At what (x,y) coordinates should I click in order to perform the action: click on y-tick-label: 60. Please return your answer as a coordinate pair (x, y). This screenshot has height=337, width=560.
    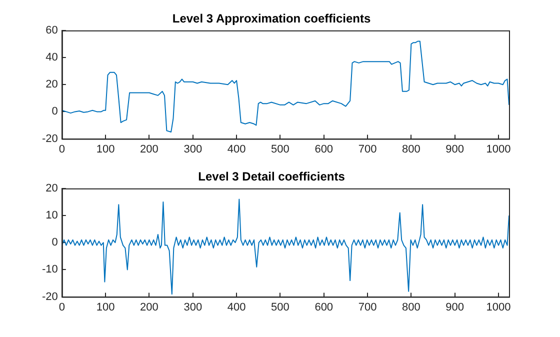
    Looking at the image, I should click on (52, 30).